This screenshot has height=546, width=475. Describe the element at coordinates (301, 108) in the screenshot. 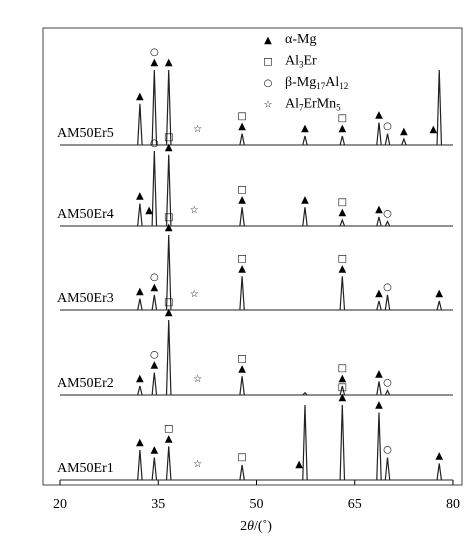

I see `subscript: 7` at that location.